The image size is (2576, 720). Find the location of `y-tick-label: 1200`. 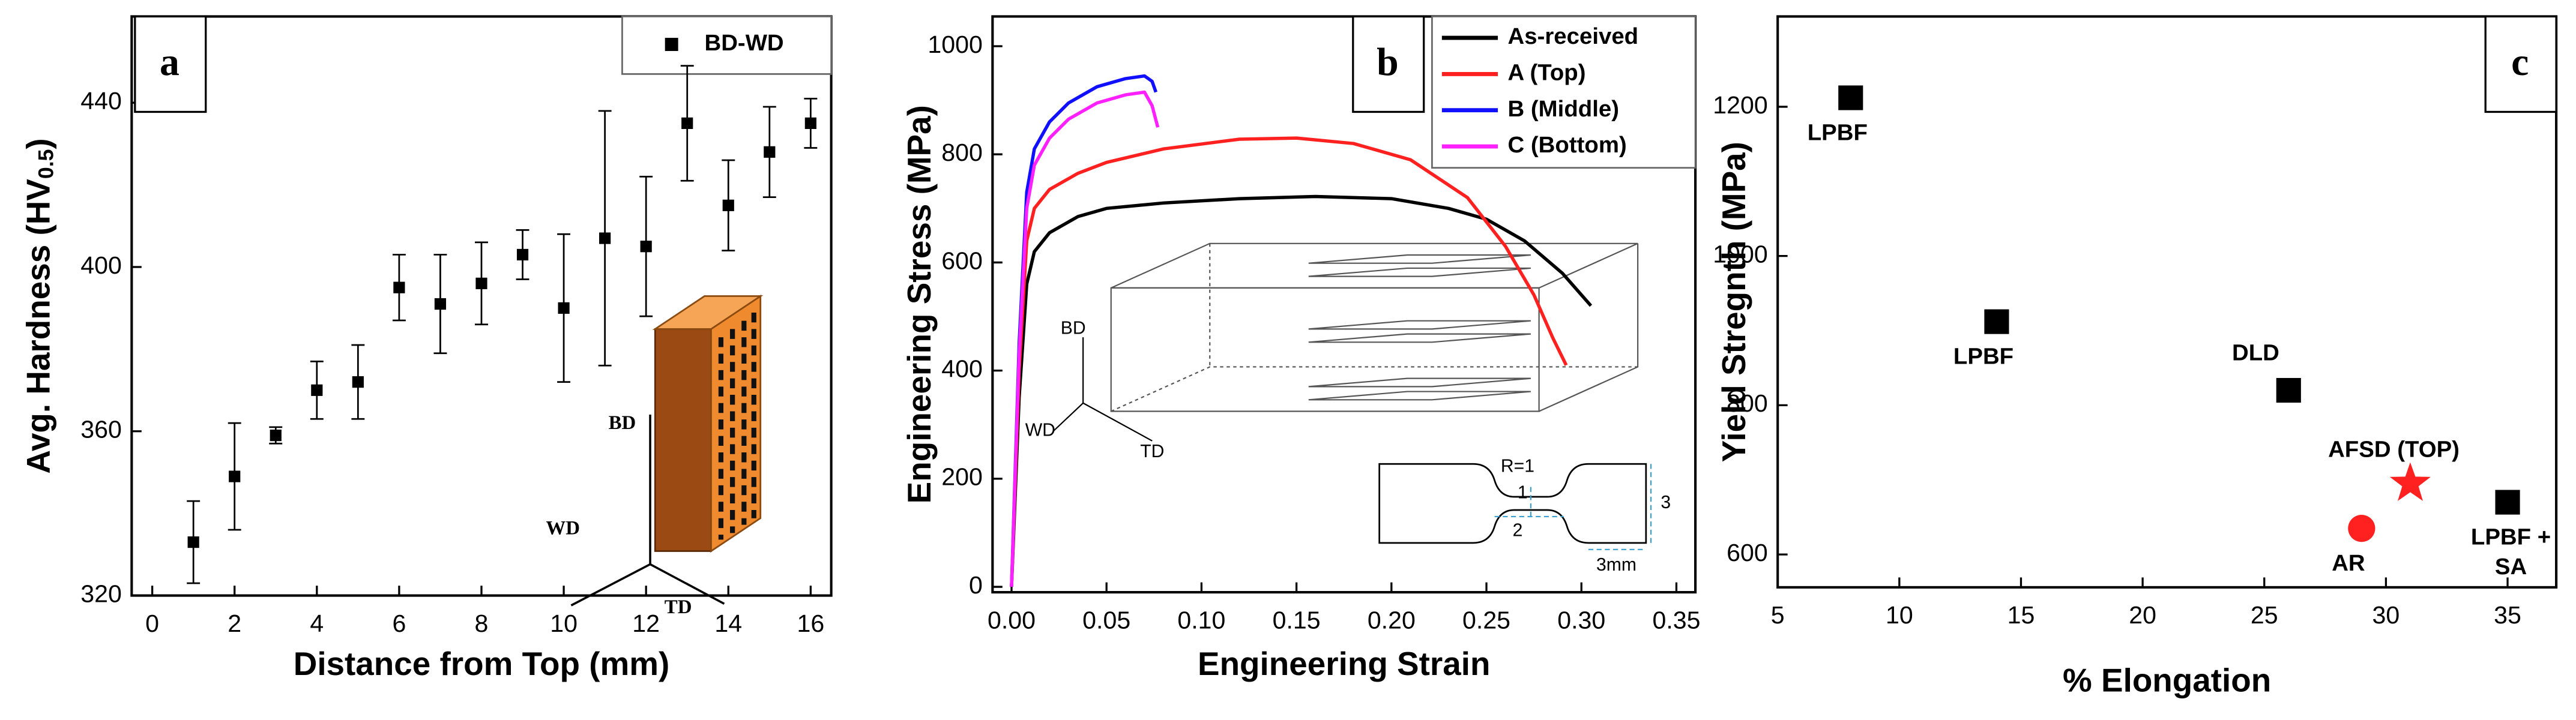

y-tick-label: 1200 is located at coordinates (1740, 105).